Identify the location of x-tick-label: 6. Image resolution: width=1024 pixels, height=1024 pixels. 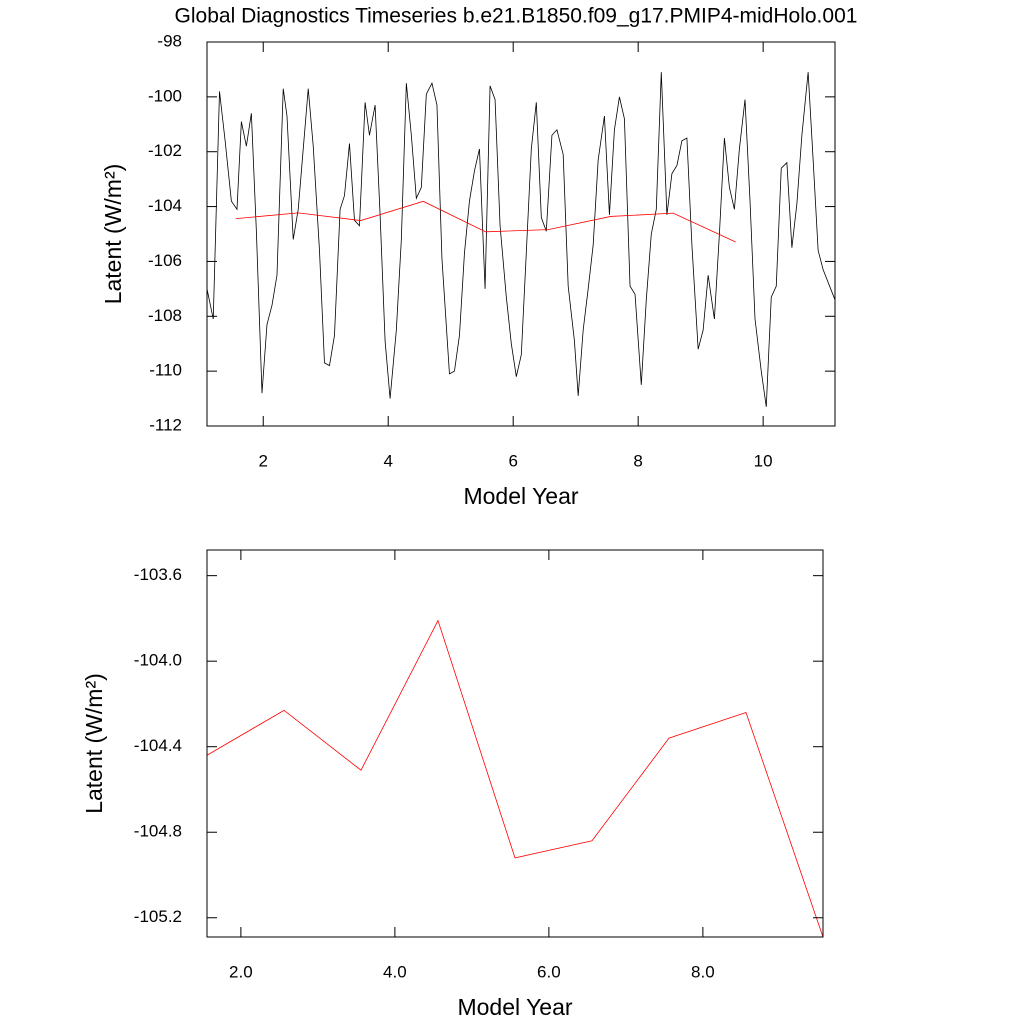
(512, 460).